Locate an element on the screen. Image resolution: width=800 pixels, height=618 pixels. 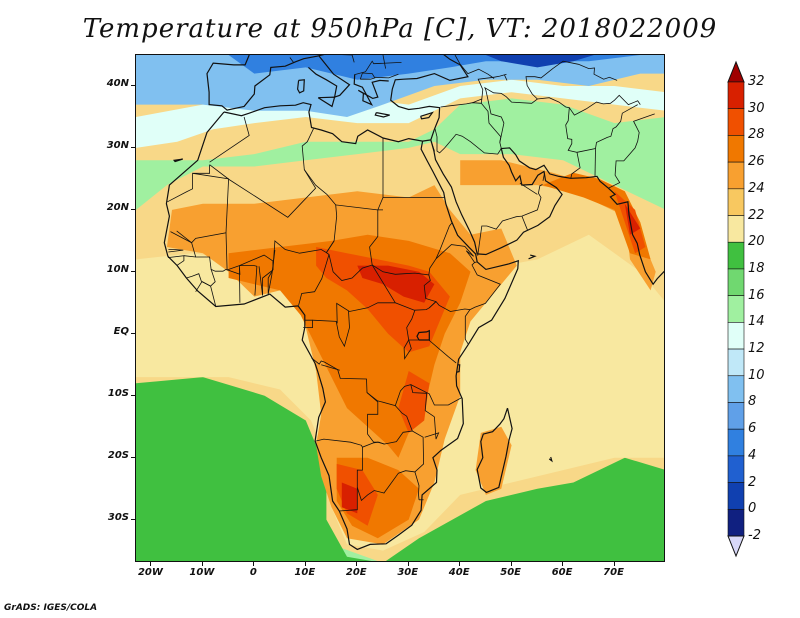
lat-tick-label: 30S is located at coordinates (118, 517).